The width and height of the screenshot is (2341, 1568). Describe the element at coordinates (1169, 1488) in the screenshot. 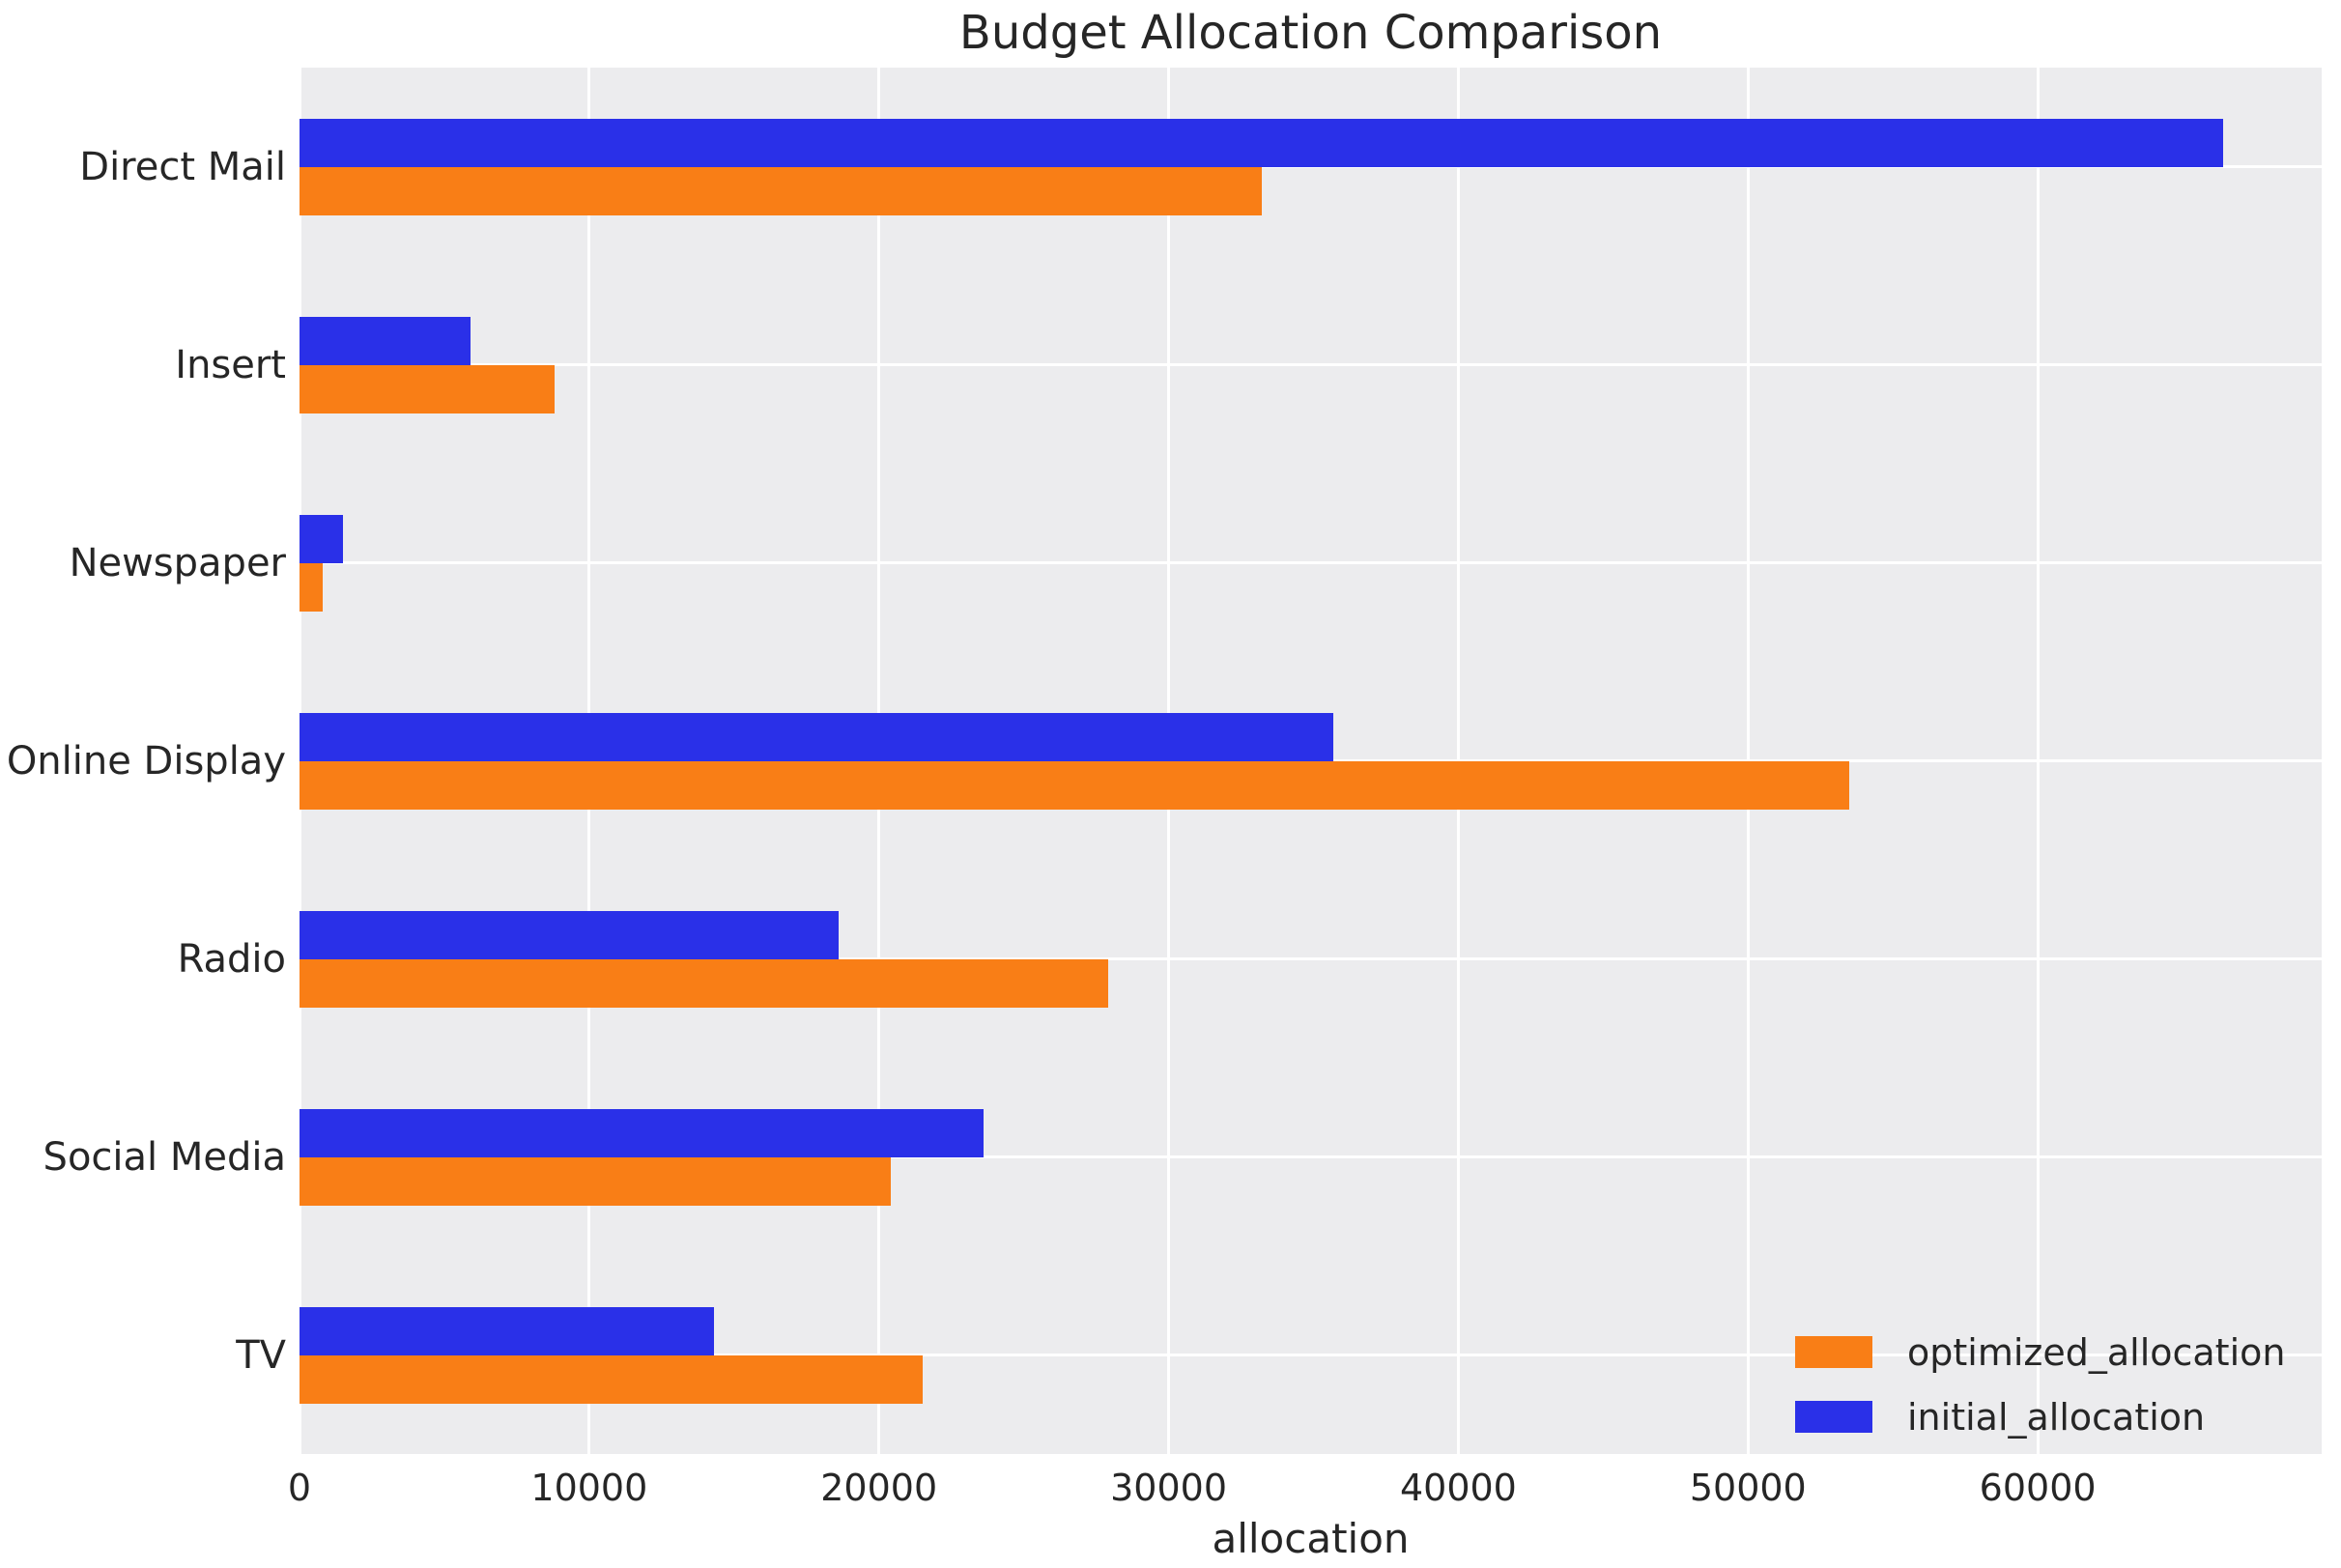

I see `x-tick-label-30000: 30000` at that location.